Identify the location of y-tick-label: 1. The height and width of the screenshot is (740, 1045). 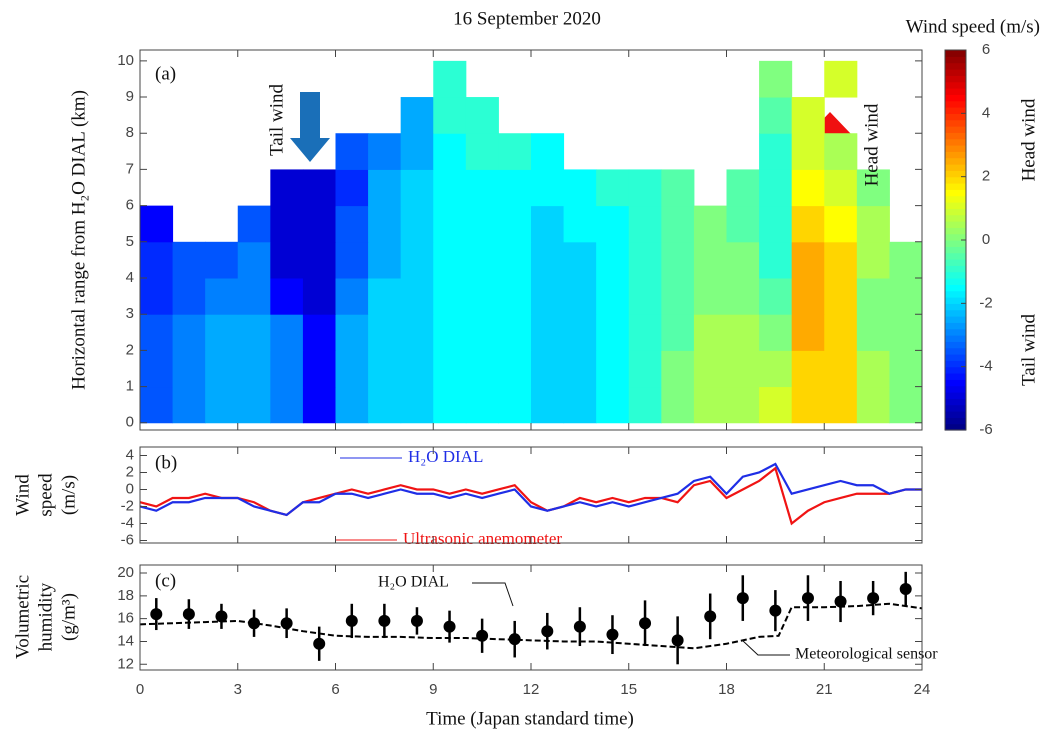
(130, 386).